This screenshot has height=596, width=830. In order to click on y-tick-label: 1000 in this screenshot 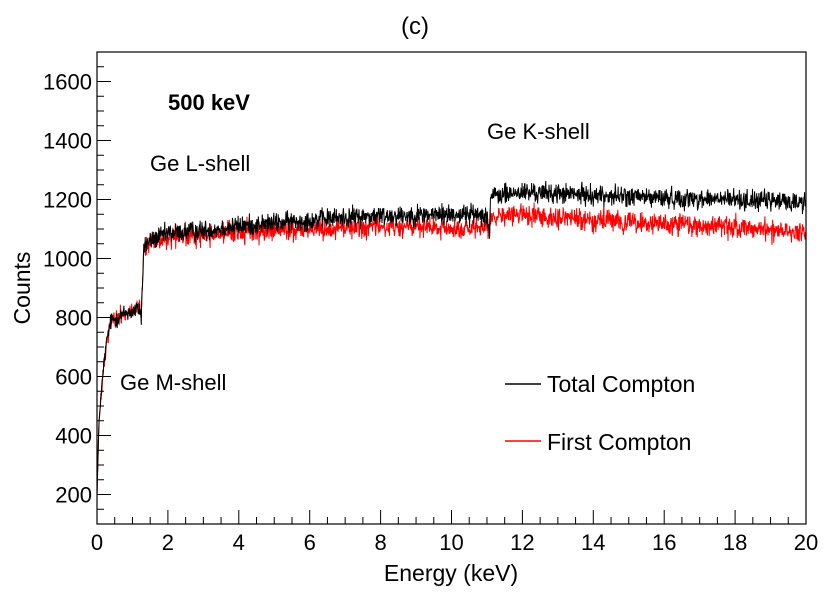, I will do `click(67, 259)`.